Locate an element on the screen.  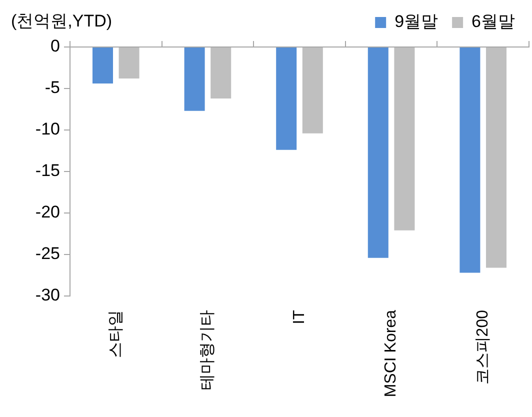
x-tick-label: MSCI Korea is located at coordinates (391, 354).